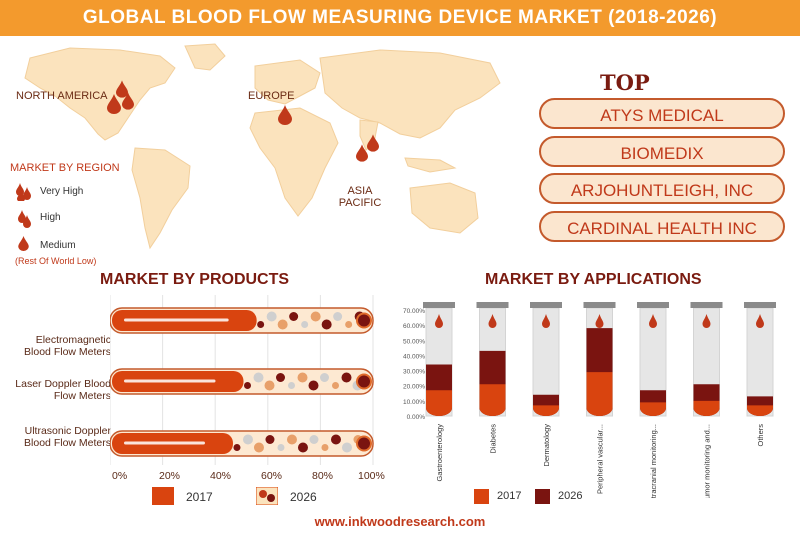  I want to click on legend-note: (Rest Of World Low), so click(56, 261).